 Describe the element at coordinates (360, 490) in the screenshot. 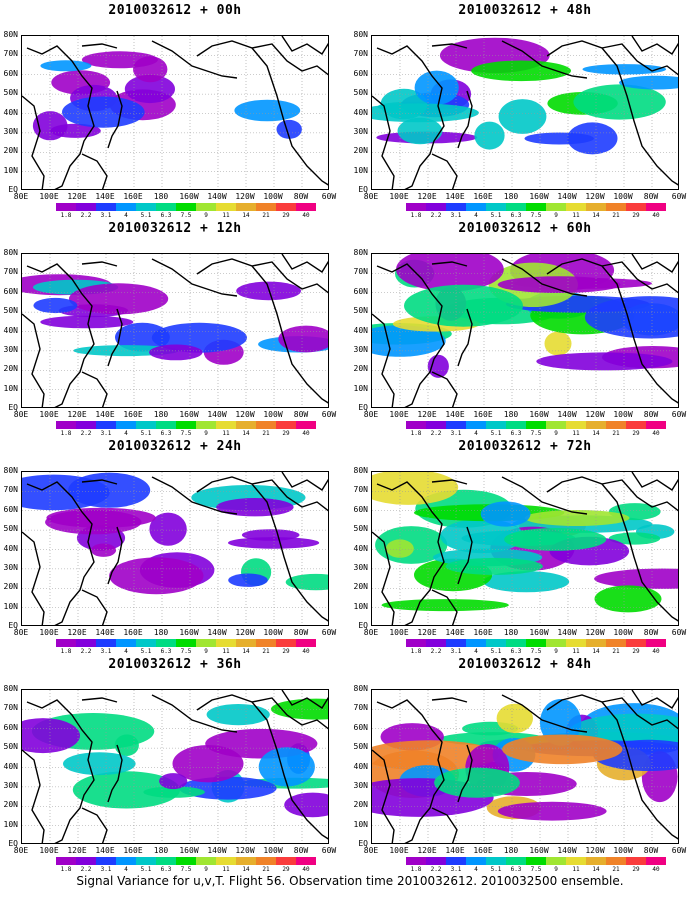

I see `latitude-tick-label: 70N` at that location.